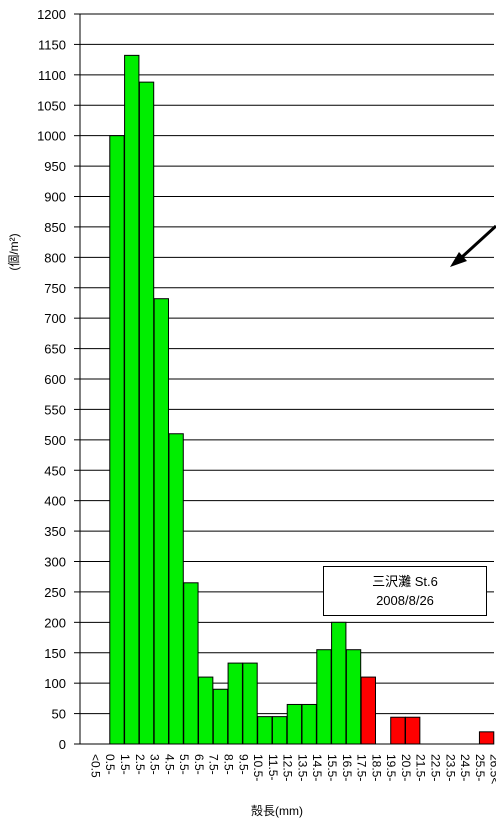 The height and width of the screenshot is (838, 496). What do you see at coordinates (332, 767) in the screenshot?
I see `x-tick-label: 15.5-` at bounding box center [332, 767].